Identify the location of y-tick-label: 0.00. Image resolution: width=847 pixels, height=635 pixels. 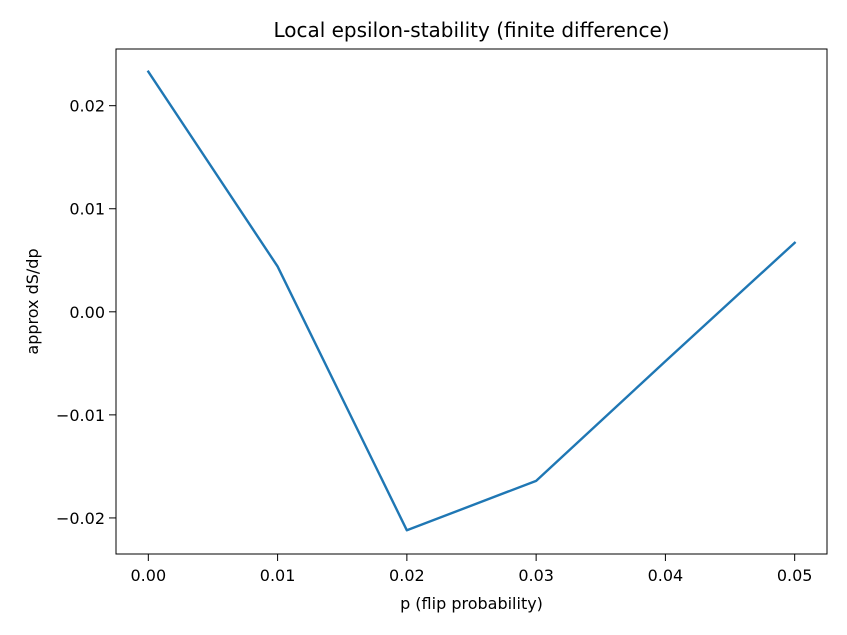
(87, 312).